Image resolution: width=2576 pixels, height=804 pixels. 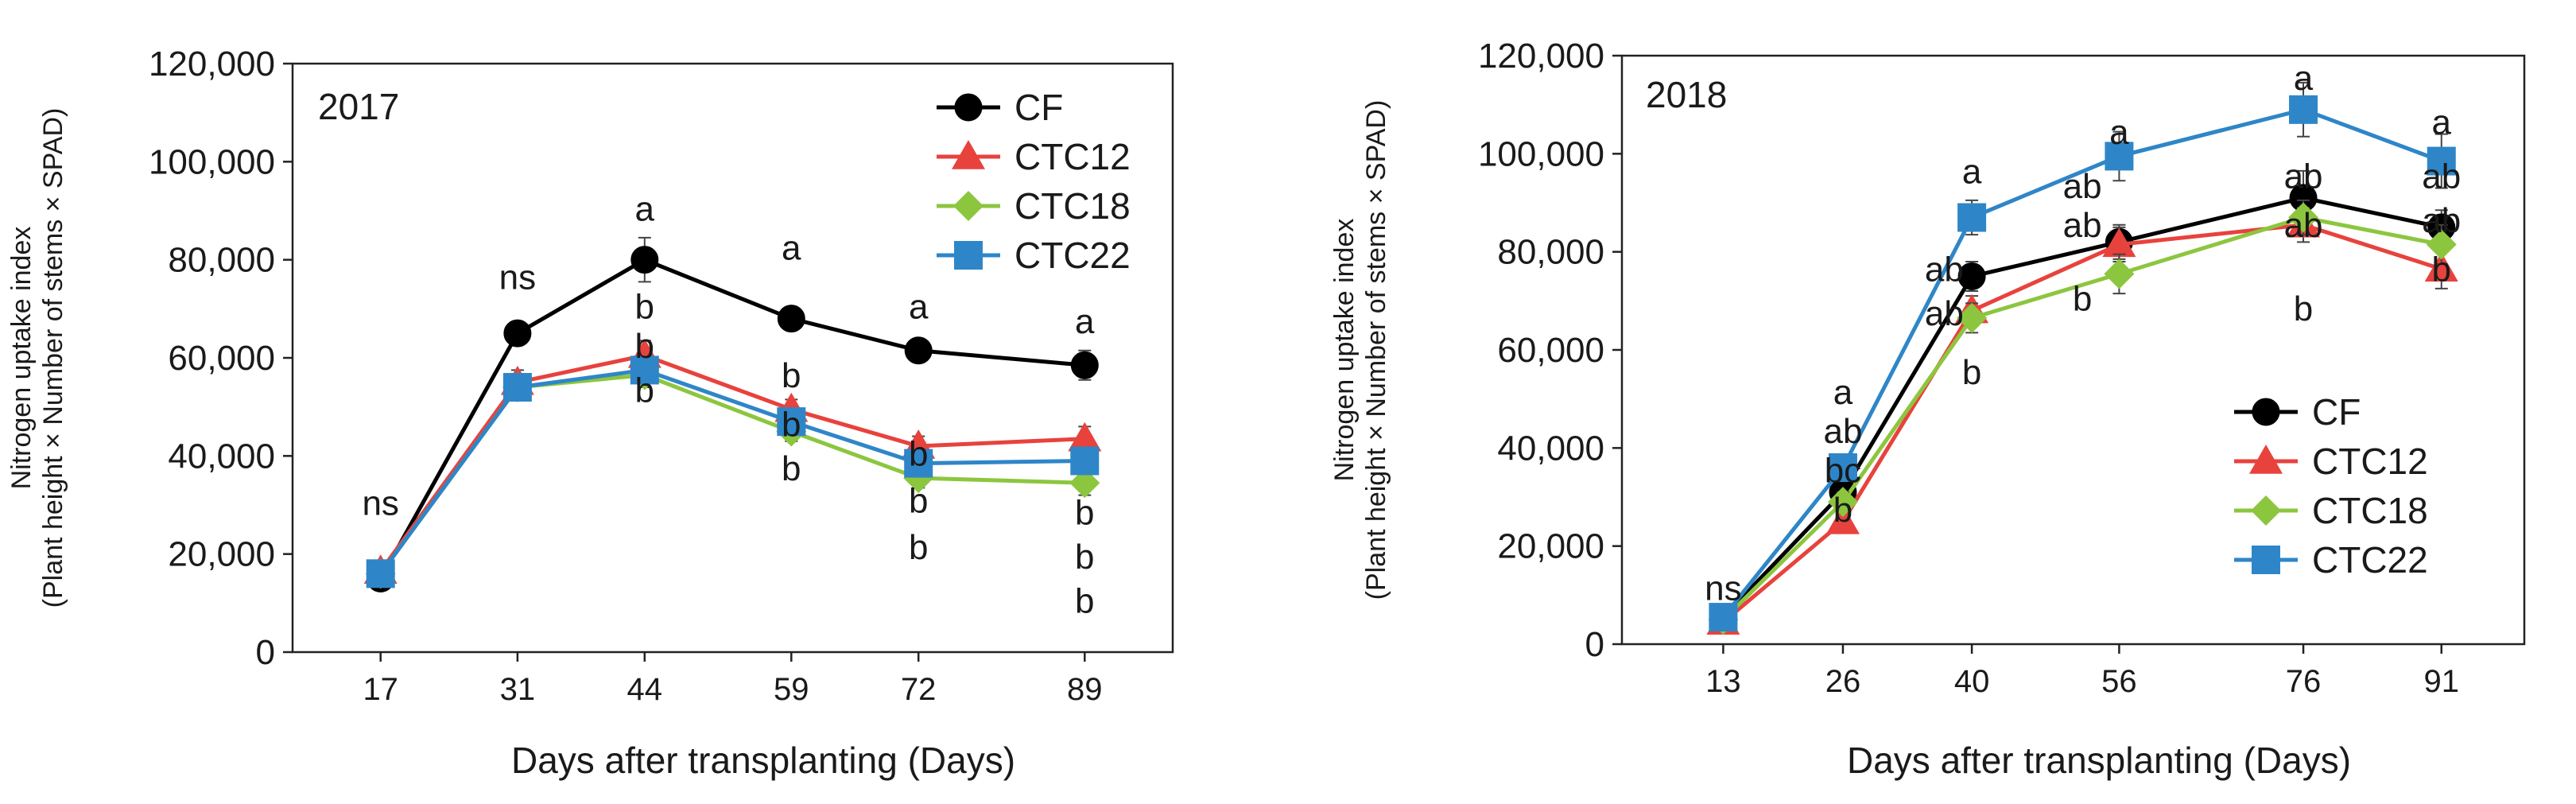 I want to click on x-tick-label: 89, so click(x=1085, y=689).